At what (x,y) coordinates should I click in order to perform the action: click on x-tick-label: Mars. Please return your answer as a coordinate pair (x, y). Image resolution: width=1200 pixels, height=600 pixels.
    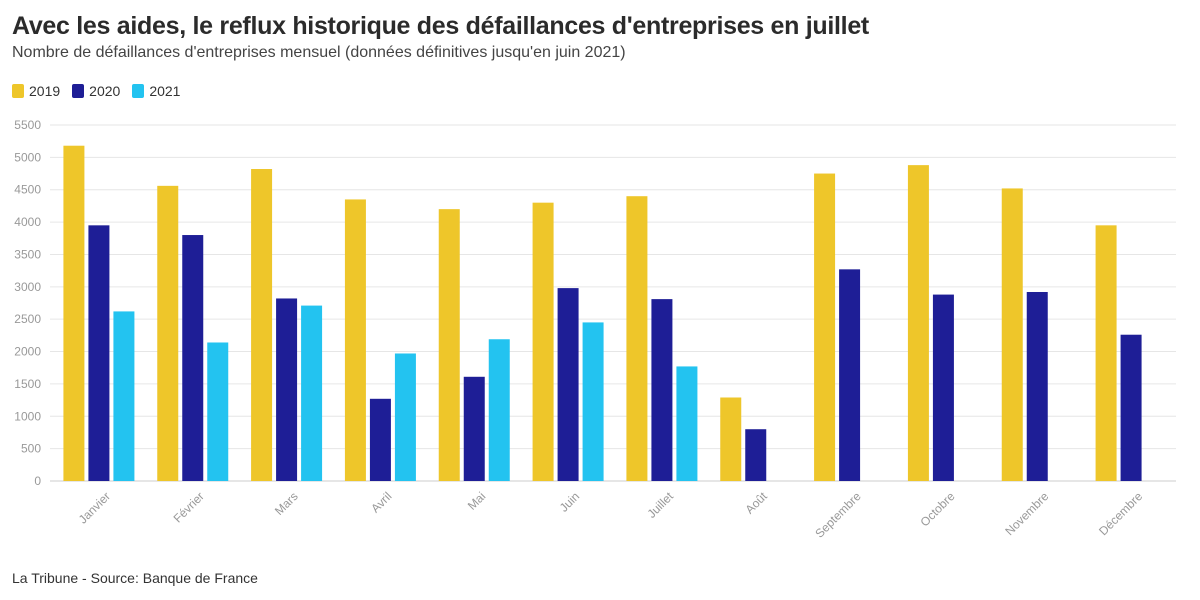
    Looking at the image, I should click on (286, 503).